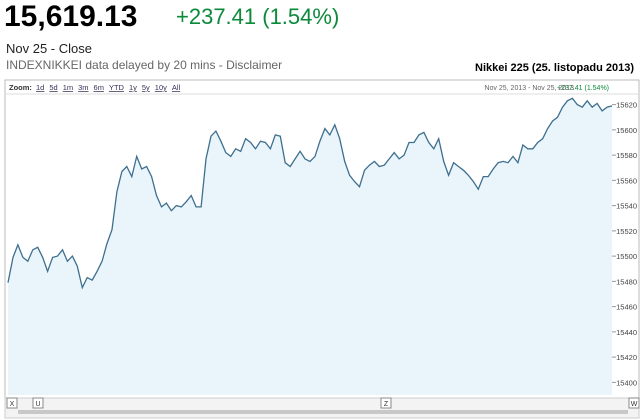 This screenshot has height=420, width=640. What do you see at coordinates (626, 332) in the screenshot?
I see `y-tick-label: 15440` at bounding box center [626, 332].